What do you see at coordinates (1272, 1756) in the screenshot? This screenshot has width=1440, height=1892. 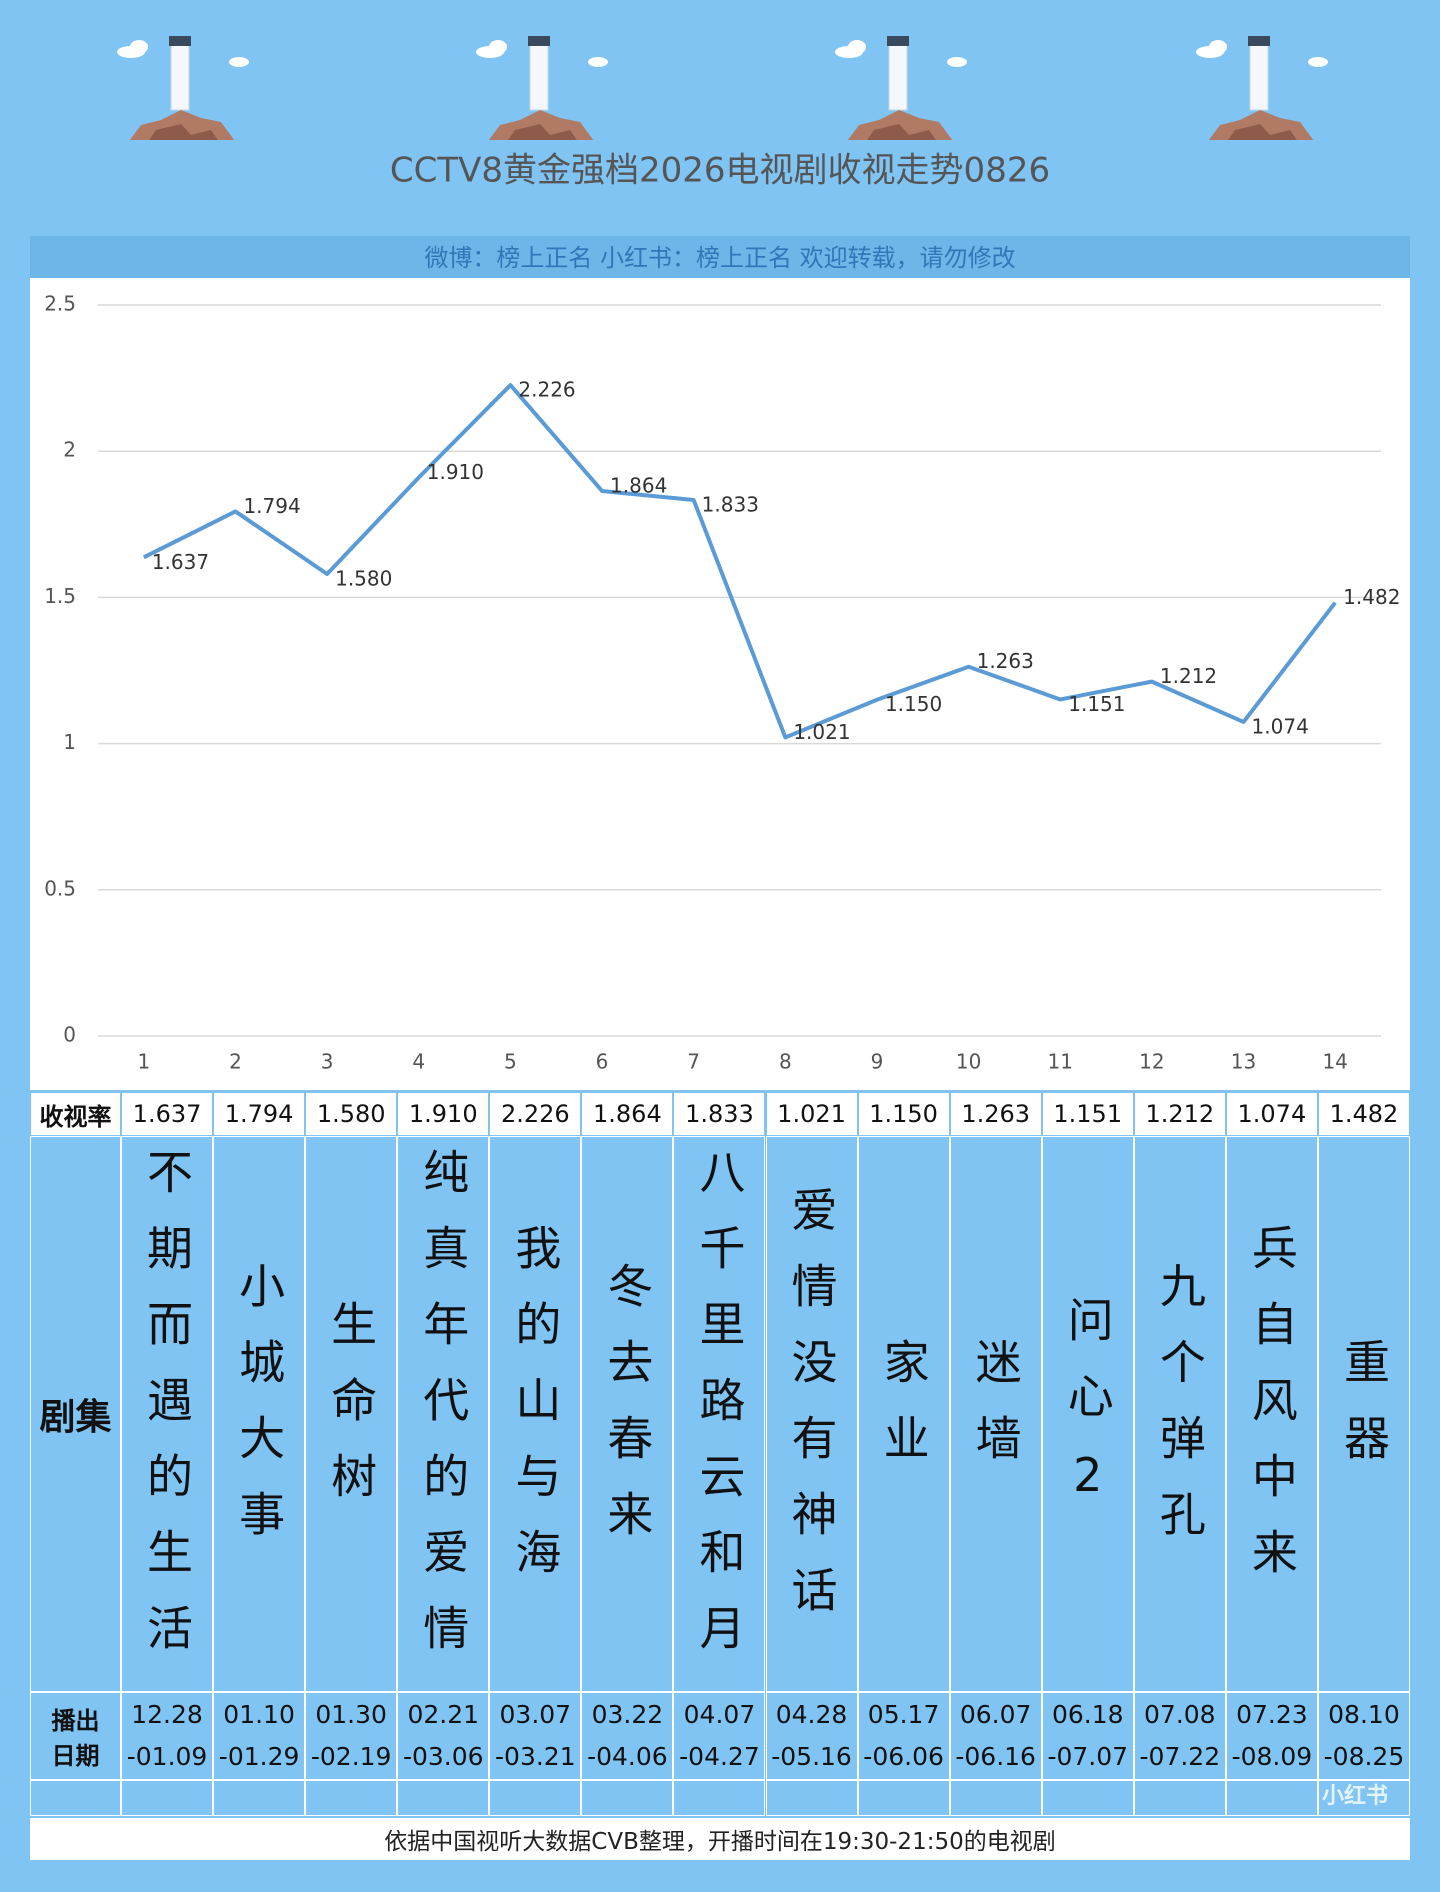 I see `air-date-part: -08.09` at bounding box center [1272, 1756].